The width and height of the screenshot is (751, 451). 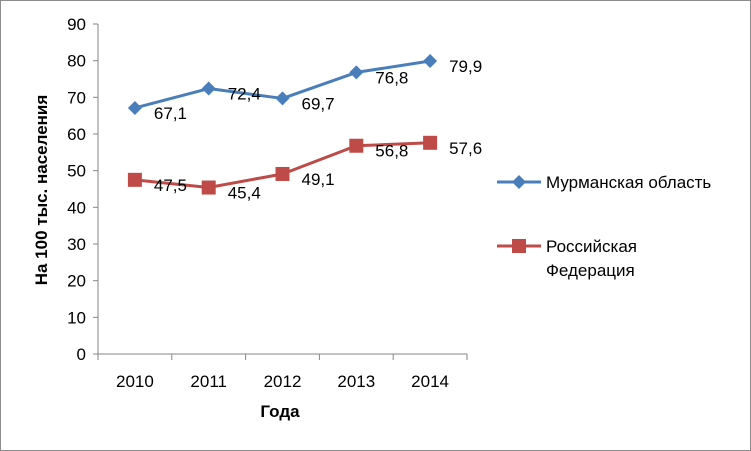 What do you see at coordinates (76, 317) in the screenshot?
I see `y-tick-label: 10` at bounding box center [76, 317].